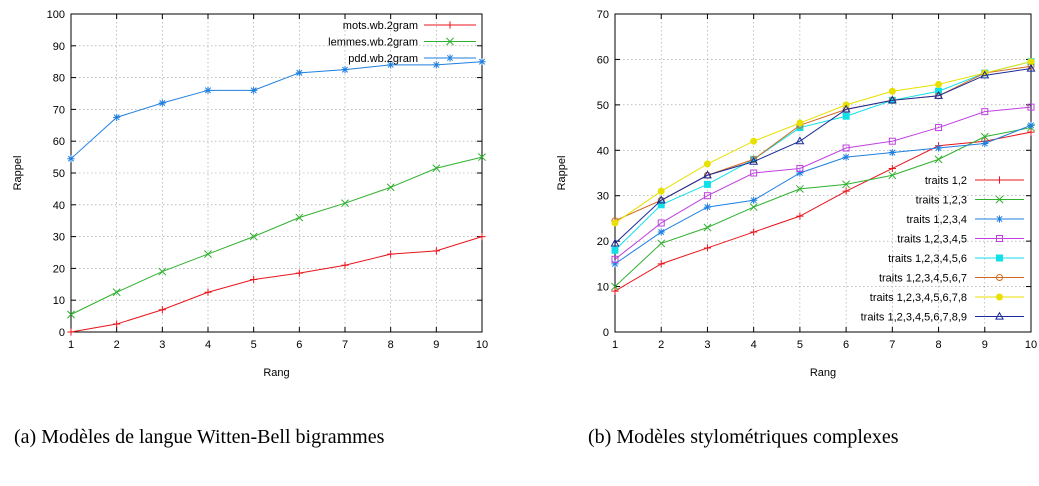 This screenshot has width=1039, height=486. What do you see at coordinates (117, 345) in the screenshot?
I see `x-tick-label: 2` at bounding box center [117, 345].